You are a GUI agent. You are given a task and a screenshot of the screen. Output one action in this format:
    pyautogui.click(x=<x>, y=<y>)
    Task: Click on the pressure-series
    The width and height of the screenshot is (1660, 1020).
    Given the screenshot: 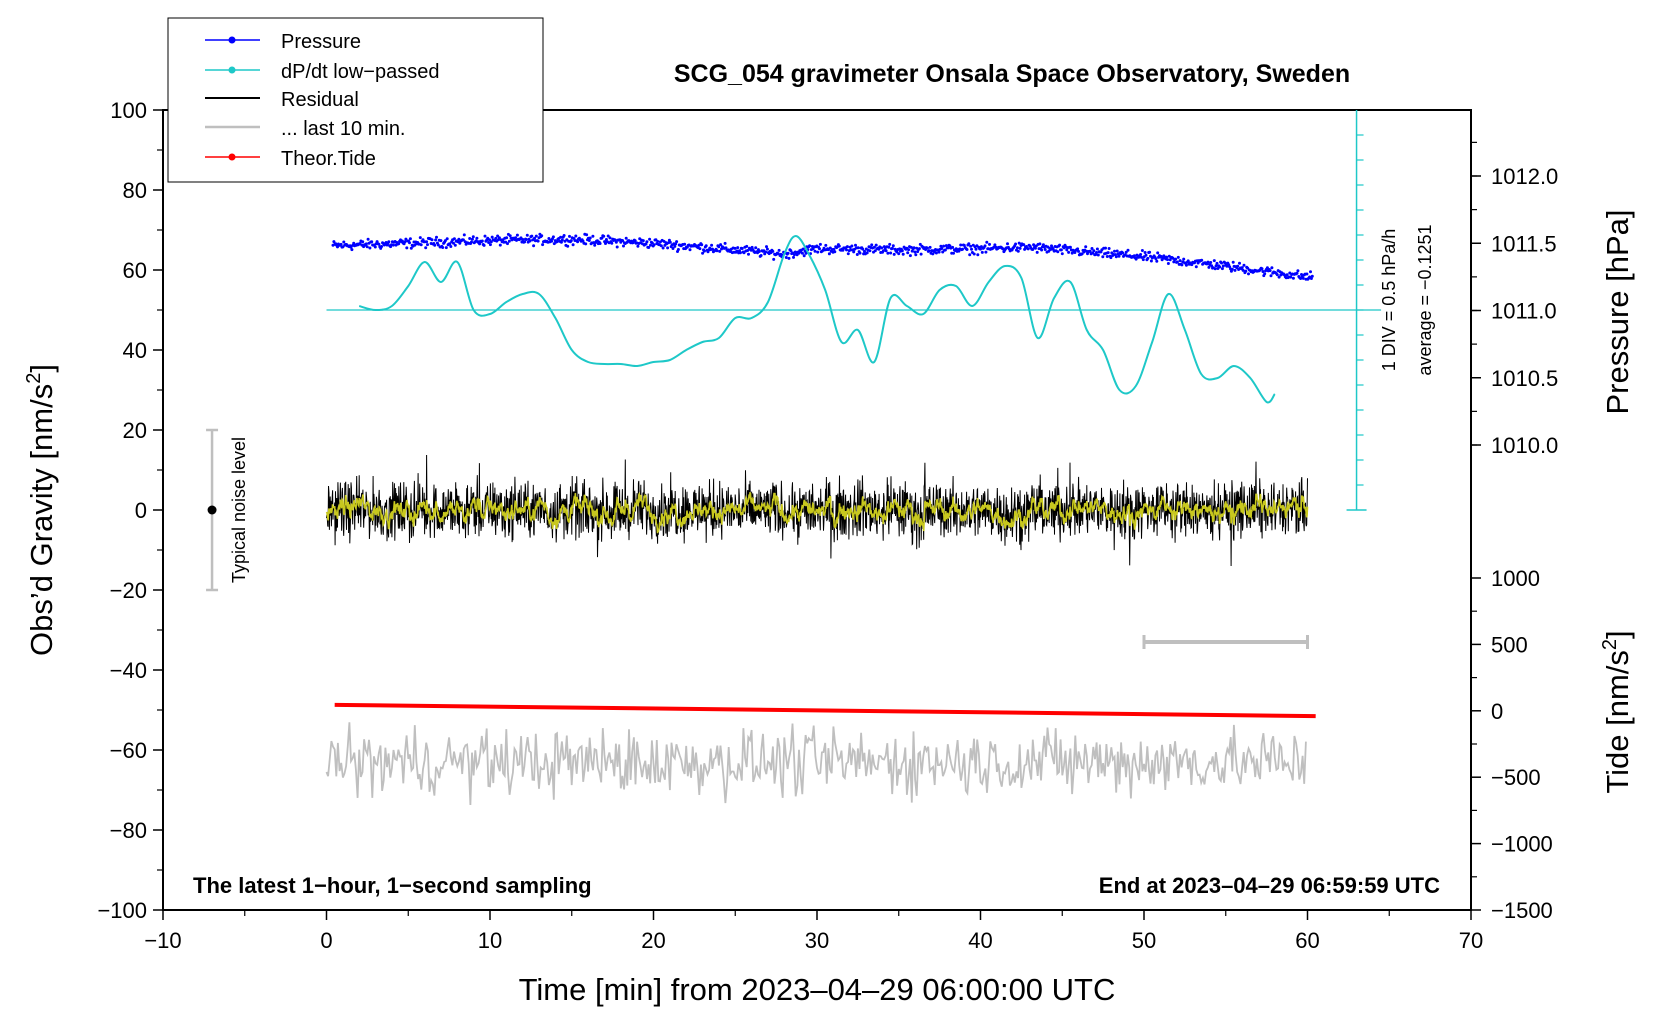 What is the action you would take?
    pyautogui.click(x=822, y=256)
    